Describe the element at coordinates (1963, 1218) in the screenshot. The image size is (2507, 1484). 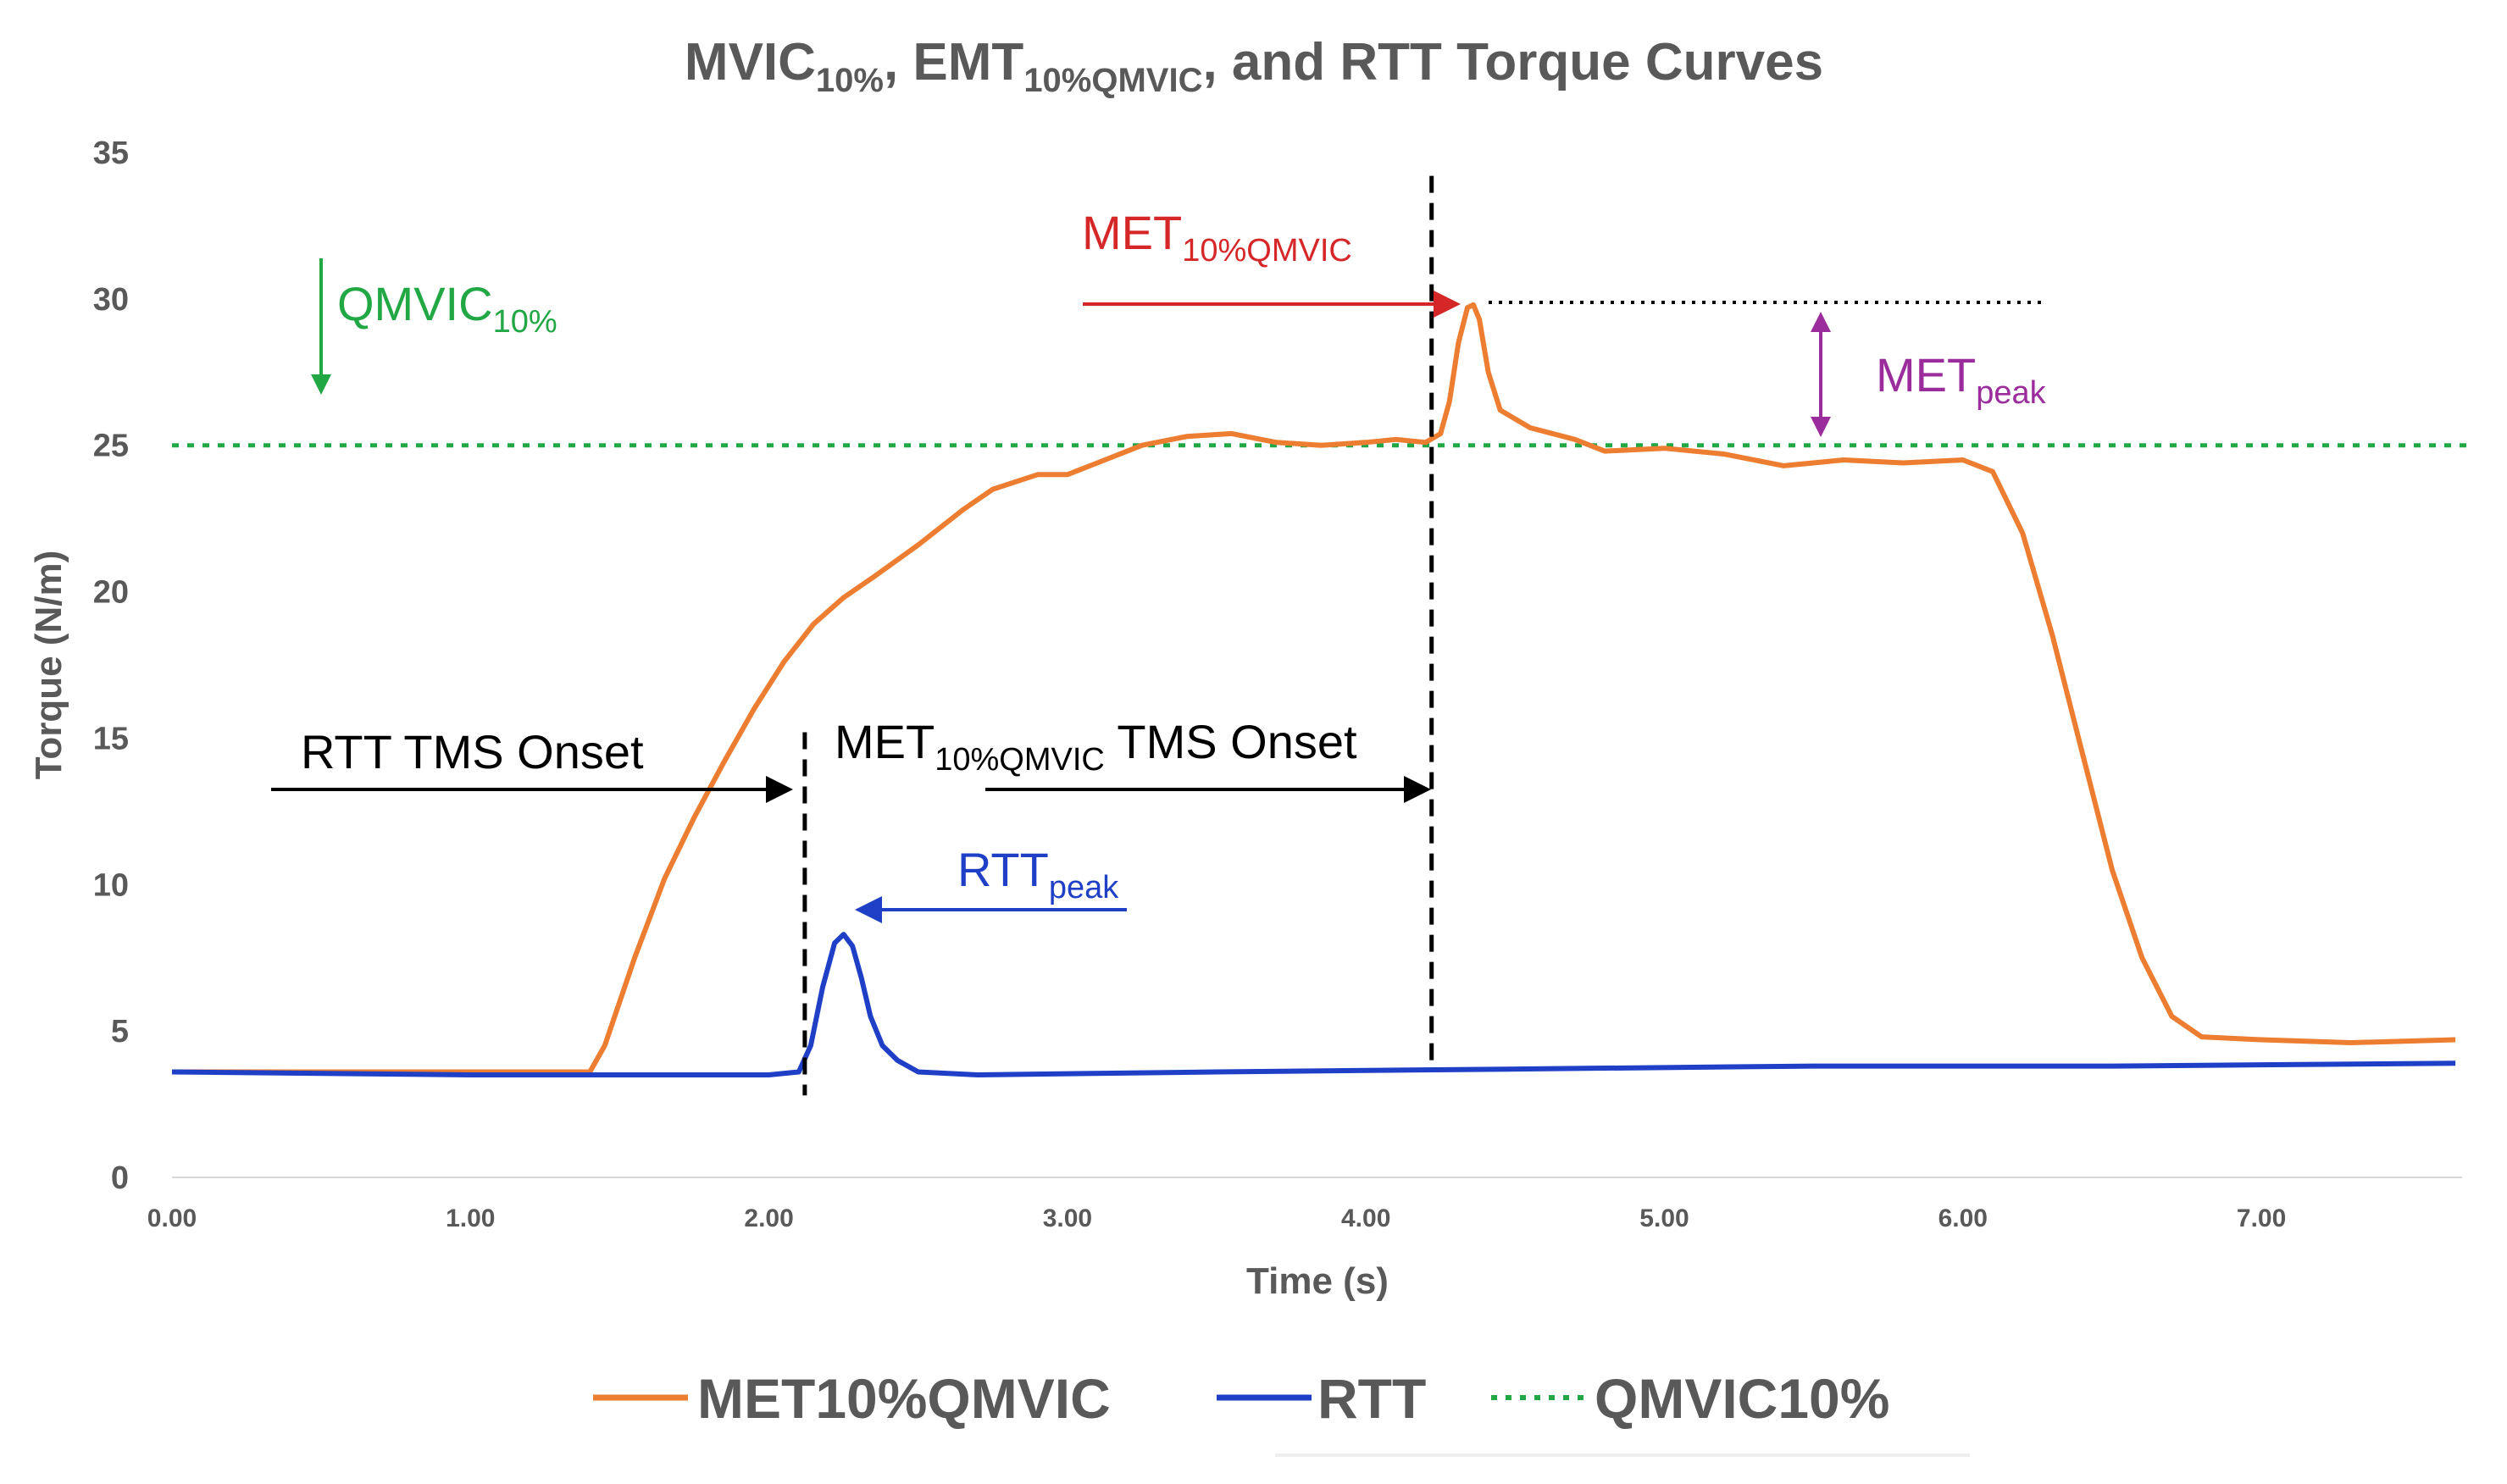
I see `x-tick-label: 6.00` at that location.